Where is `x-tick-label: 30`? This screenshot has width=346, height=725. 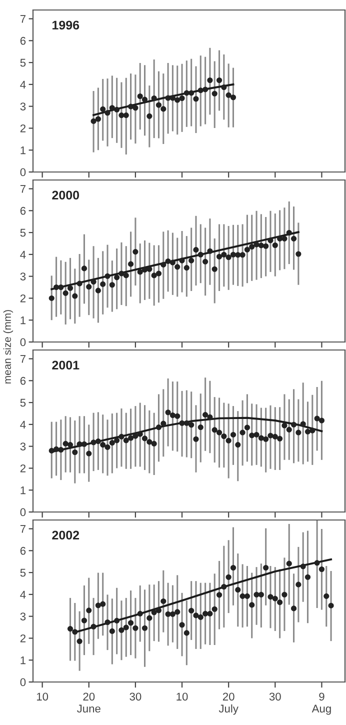 x-tick-label: 30 is located at coordinates (275, 696).